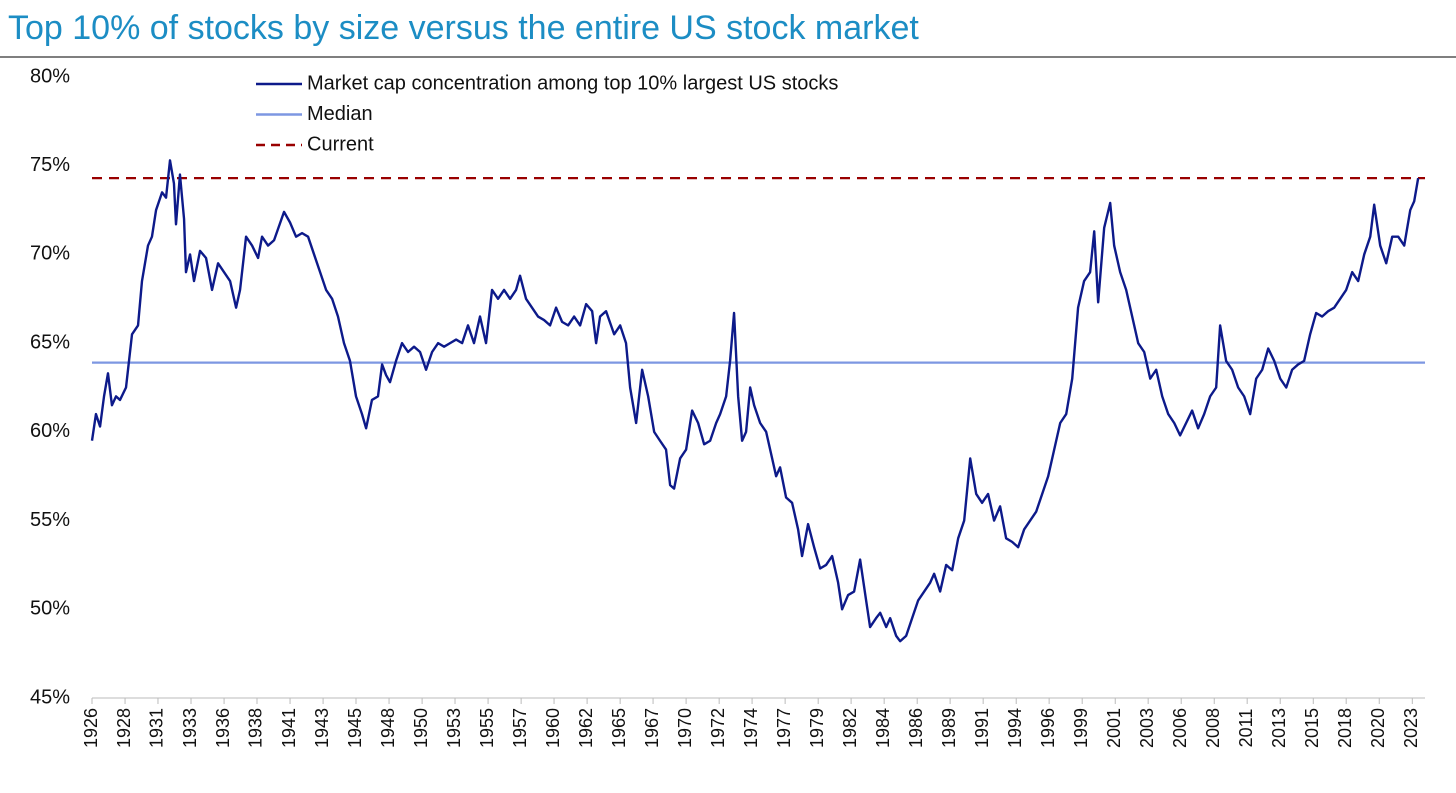 The image size is (1456, 793). Describe the element at coordinates (223, 728) in the screenshot. I see `x-tick-label: 1936` at that location.